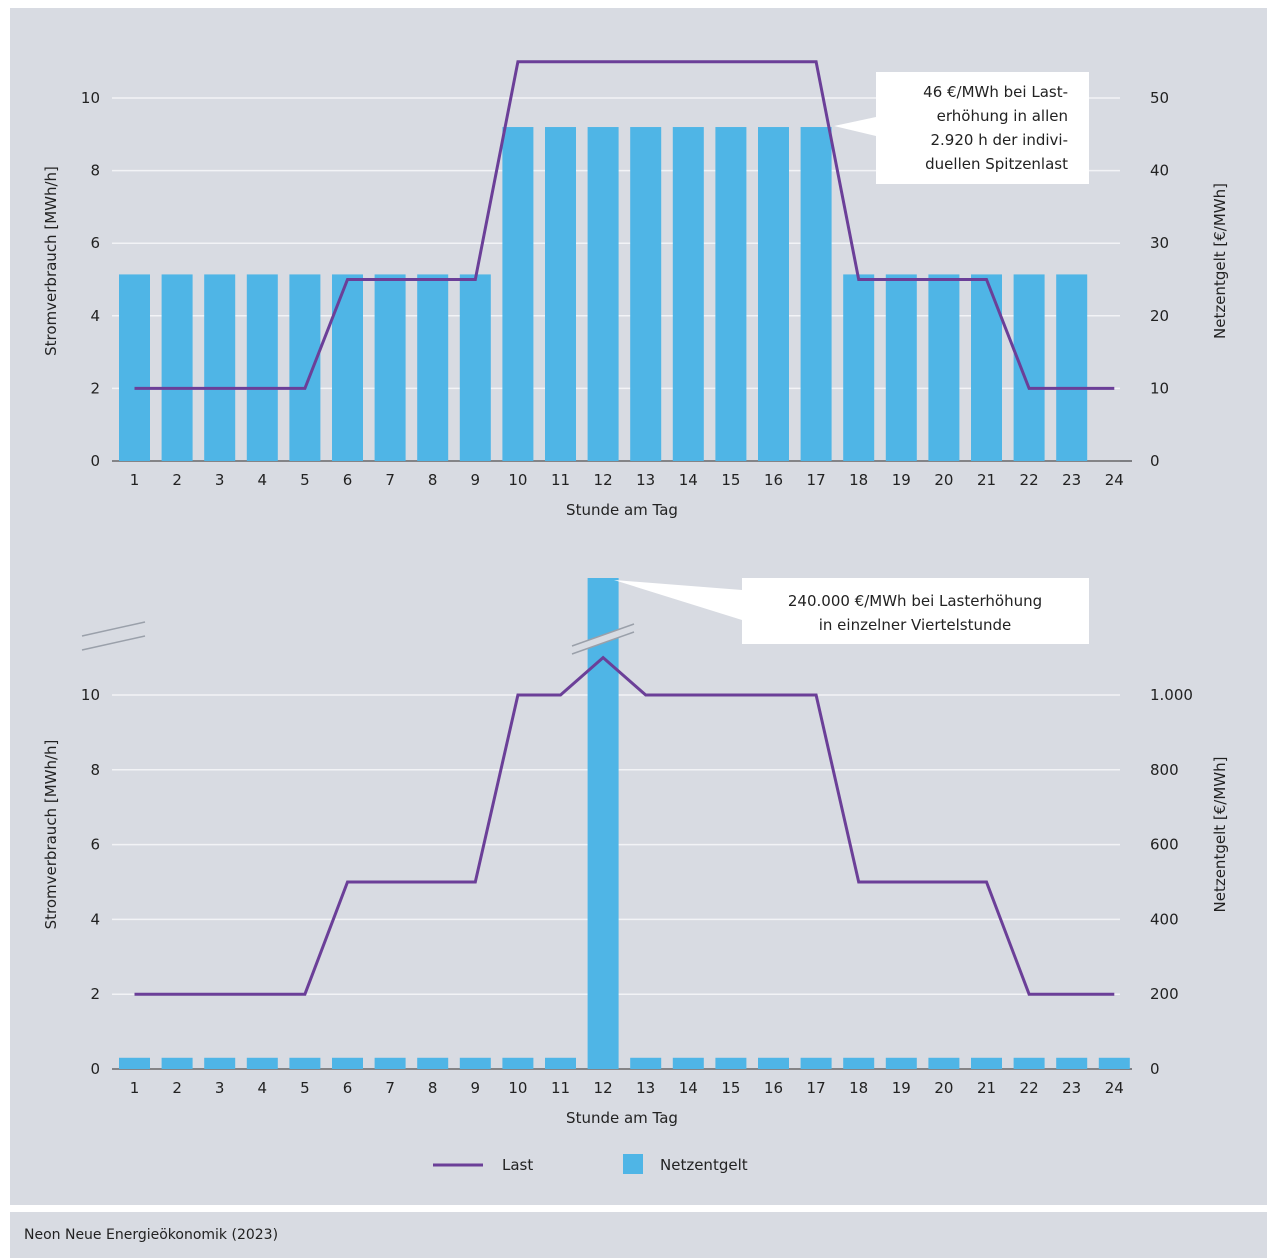 This screenshot has width=1267, height=1258. I want to click on x-tick-label: 16, so click(773, 1088).